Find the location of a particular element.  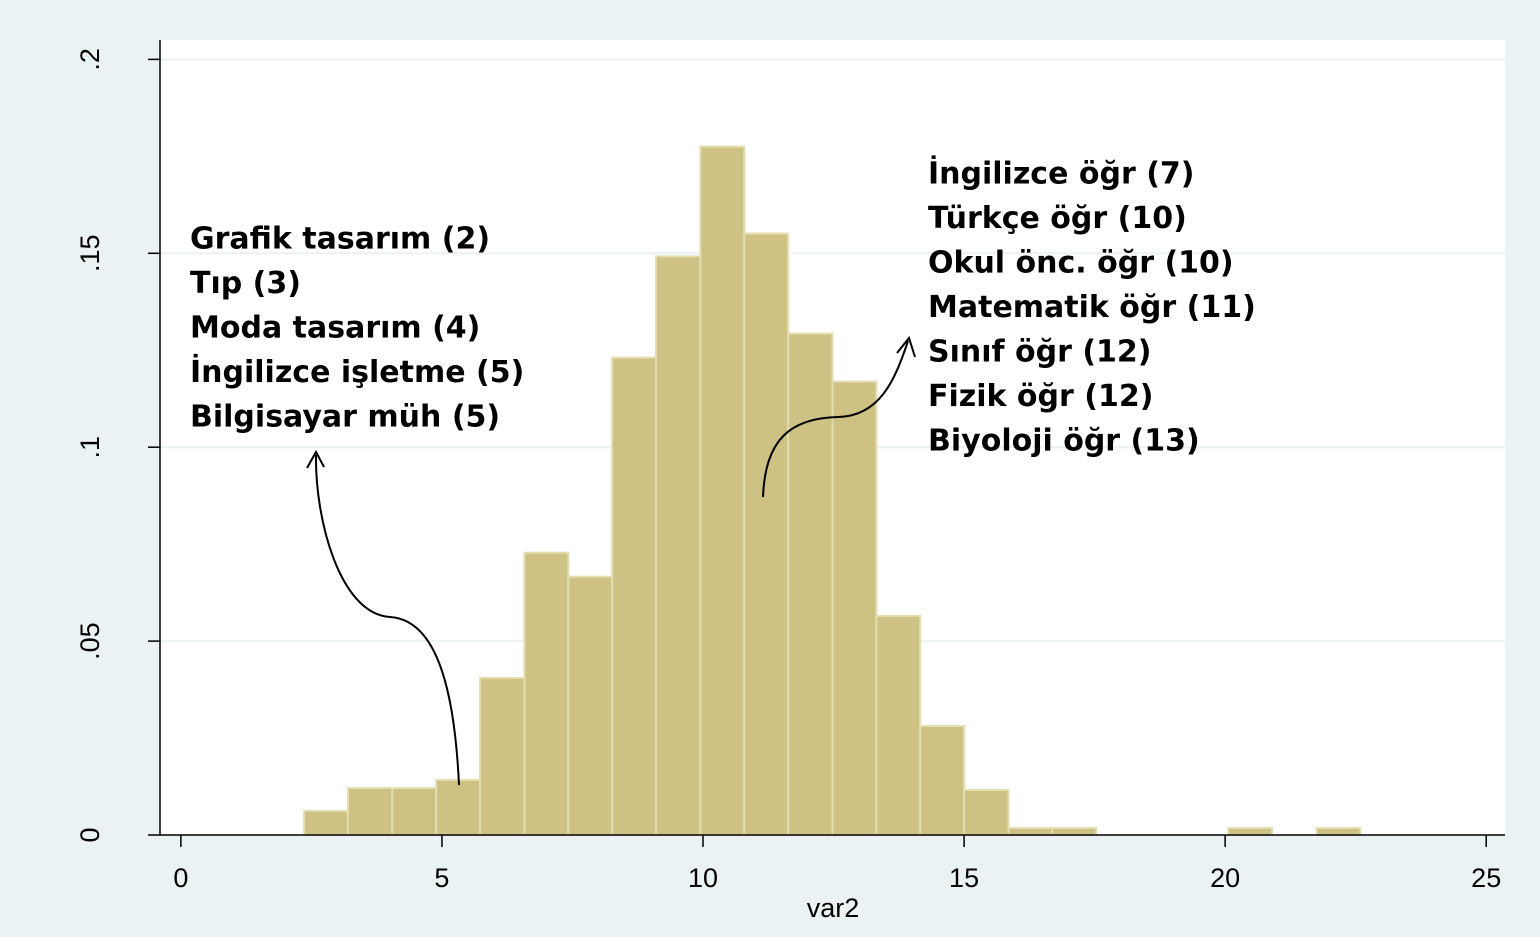

annotation: Fizik öğr (12) is located at coordinates (1040, 396).